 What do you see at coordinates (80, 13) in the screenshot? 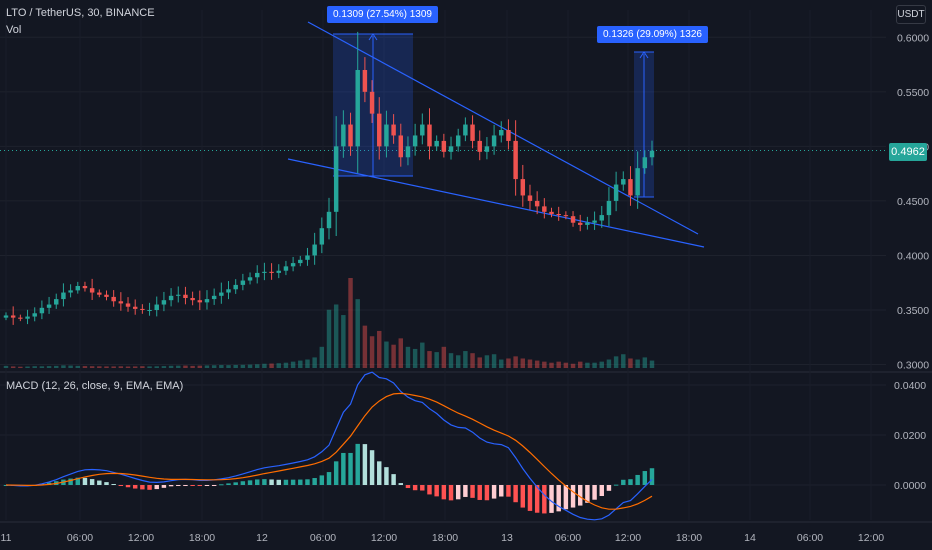
I see `symbol-title: LTO / TetherUS, 30, BINANCE` at bounding box center [80, 13].